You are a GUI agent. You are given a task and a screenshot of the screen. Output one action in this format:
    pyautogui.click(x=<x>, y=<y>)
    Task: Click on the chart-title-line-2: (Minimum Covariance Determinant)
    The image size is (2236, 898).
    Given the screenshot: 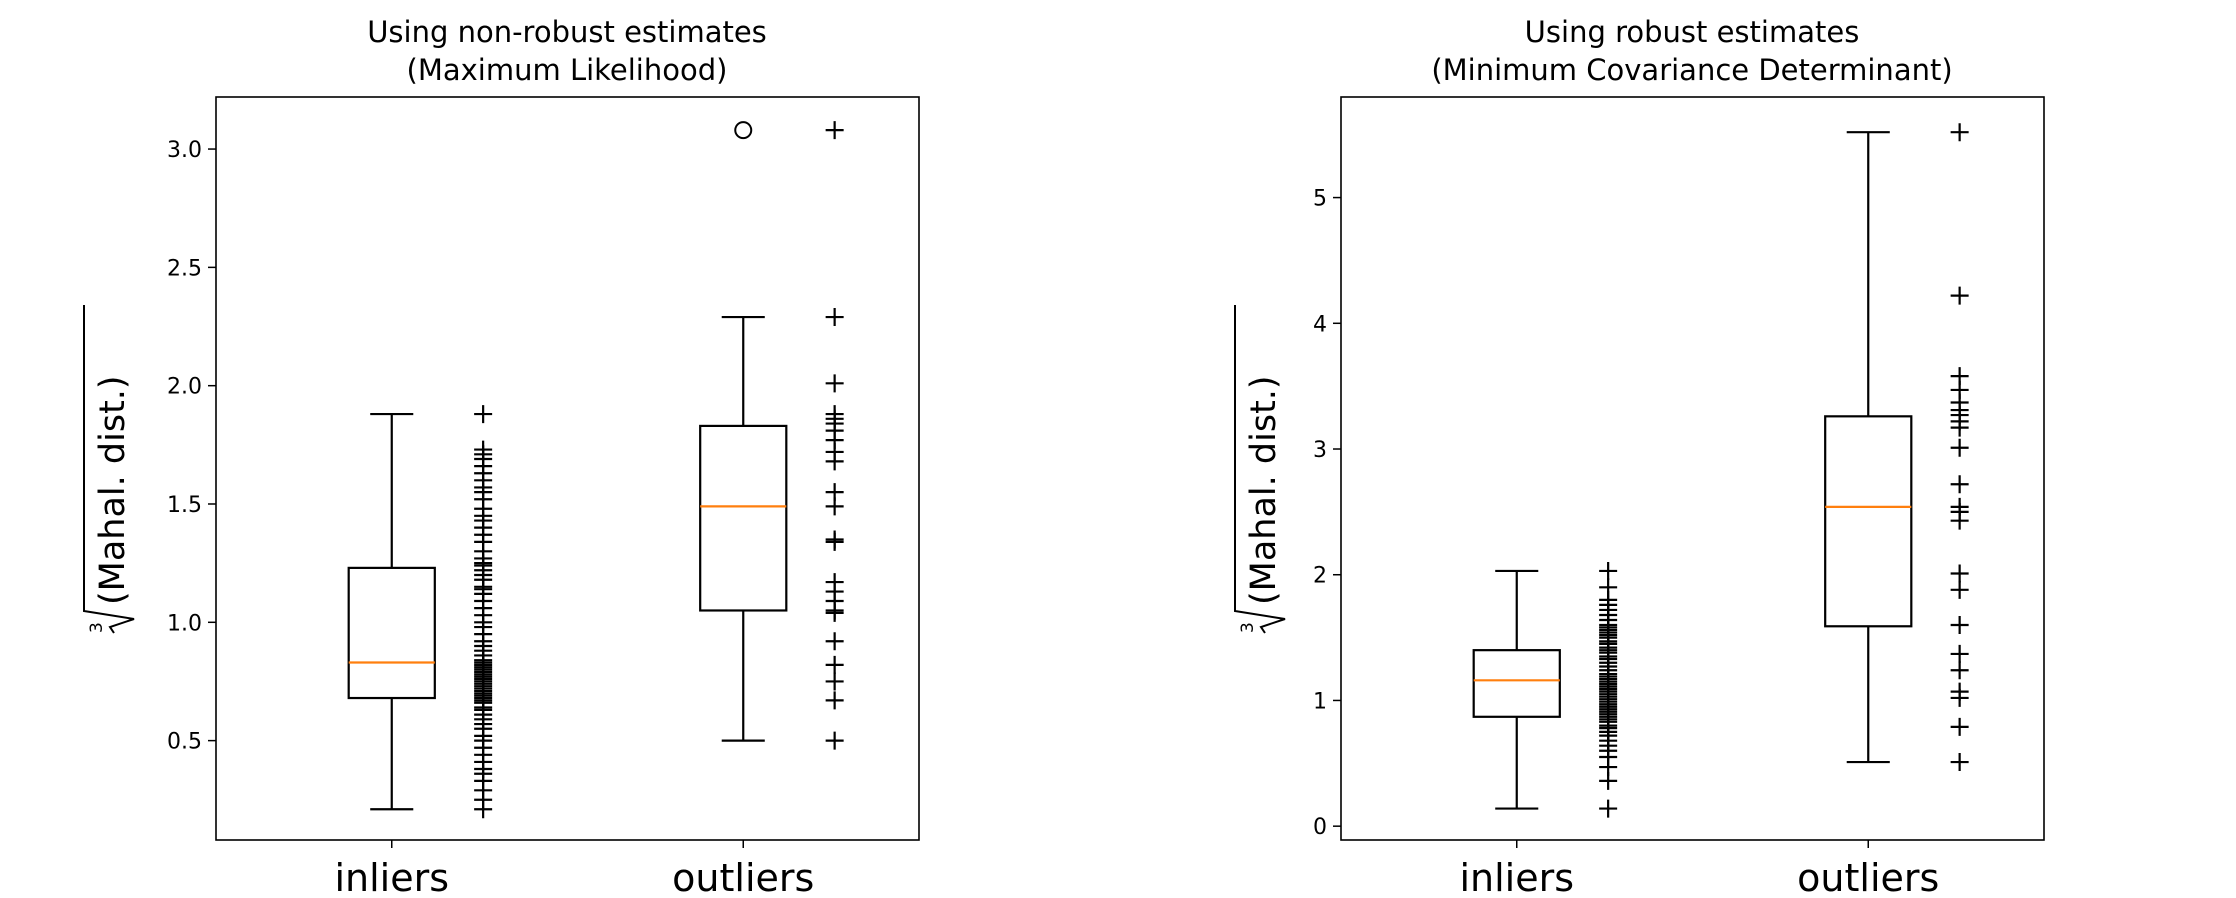 What is the action you would take?
    pyautogui.click(x=1691, y=70)
    